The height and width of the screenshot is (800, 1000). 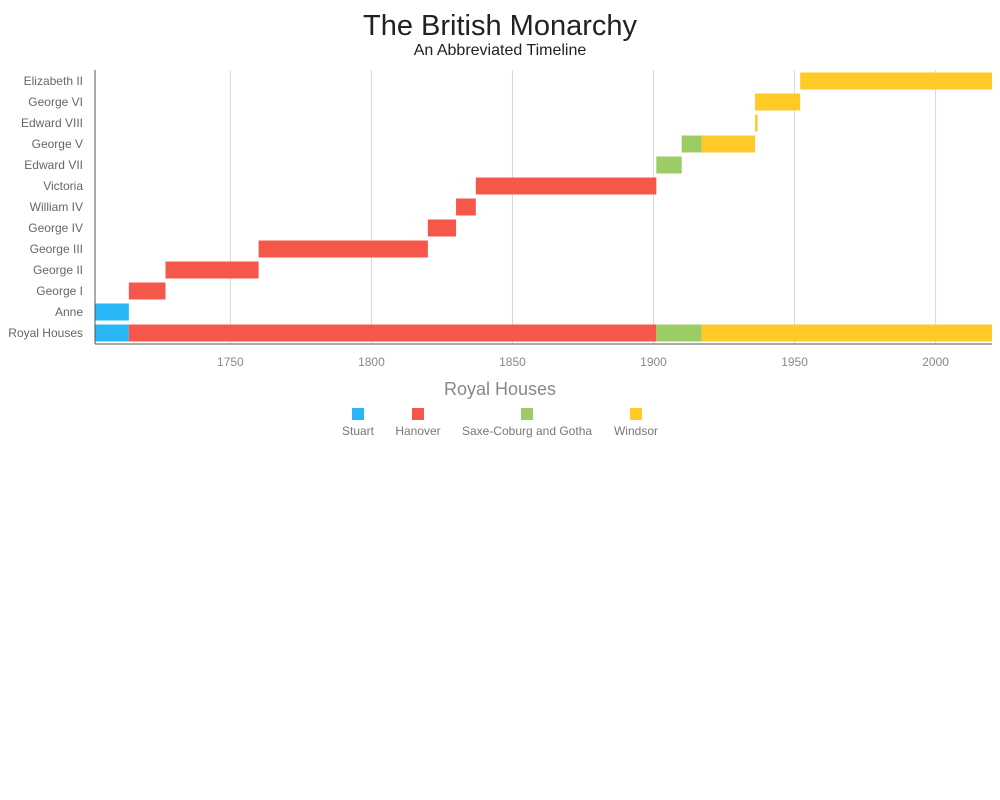 I want to click on bar-royal-houses-windsor, so click(x=846, y=333).